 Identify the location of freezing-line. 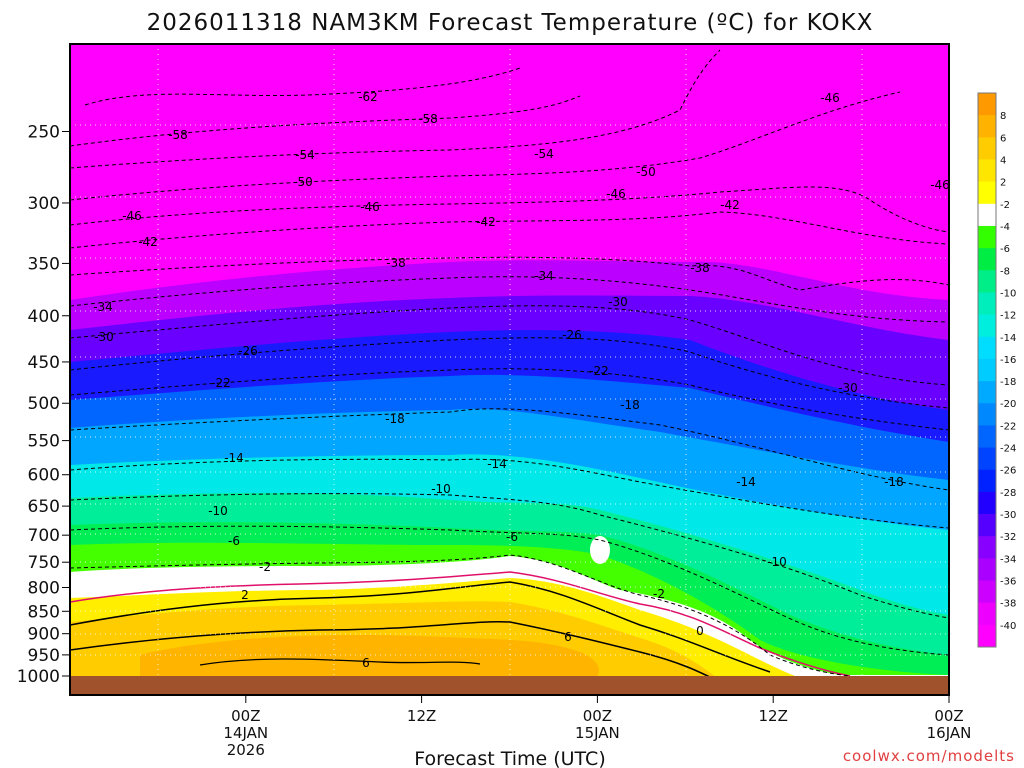
(460, 624).